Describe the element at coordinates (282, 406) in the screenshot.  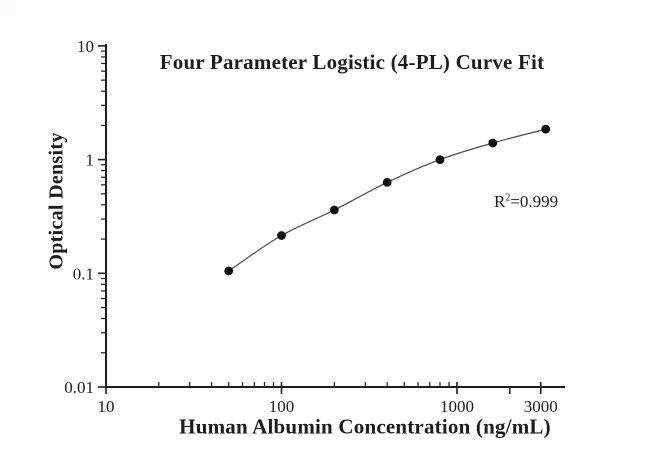
I see `x-tick-label: 100` at that location.